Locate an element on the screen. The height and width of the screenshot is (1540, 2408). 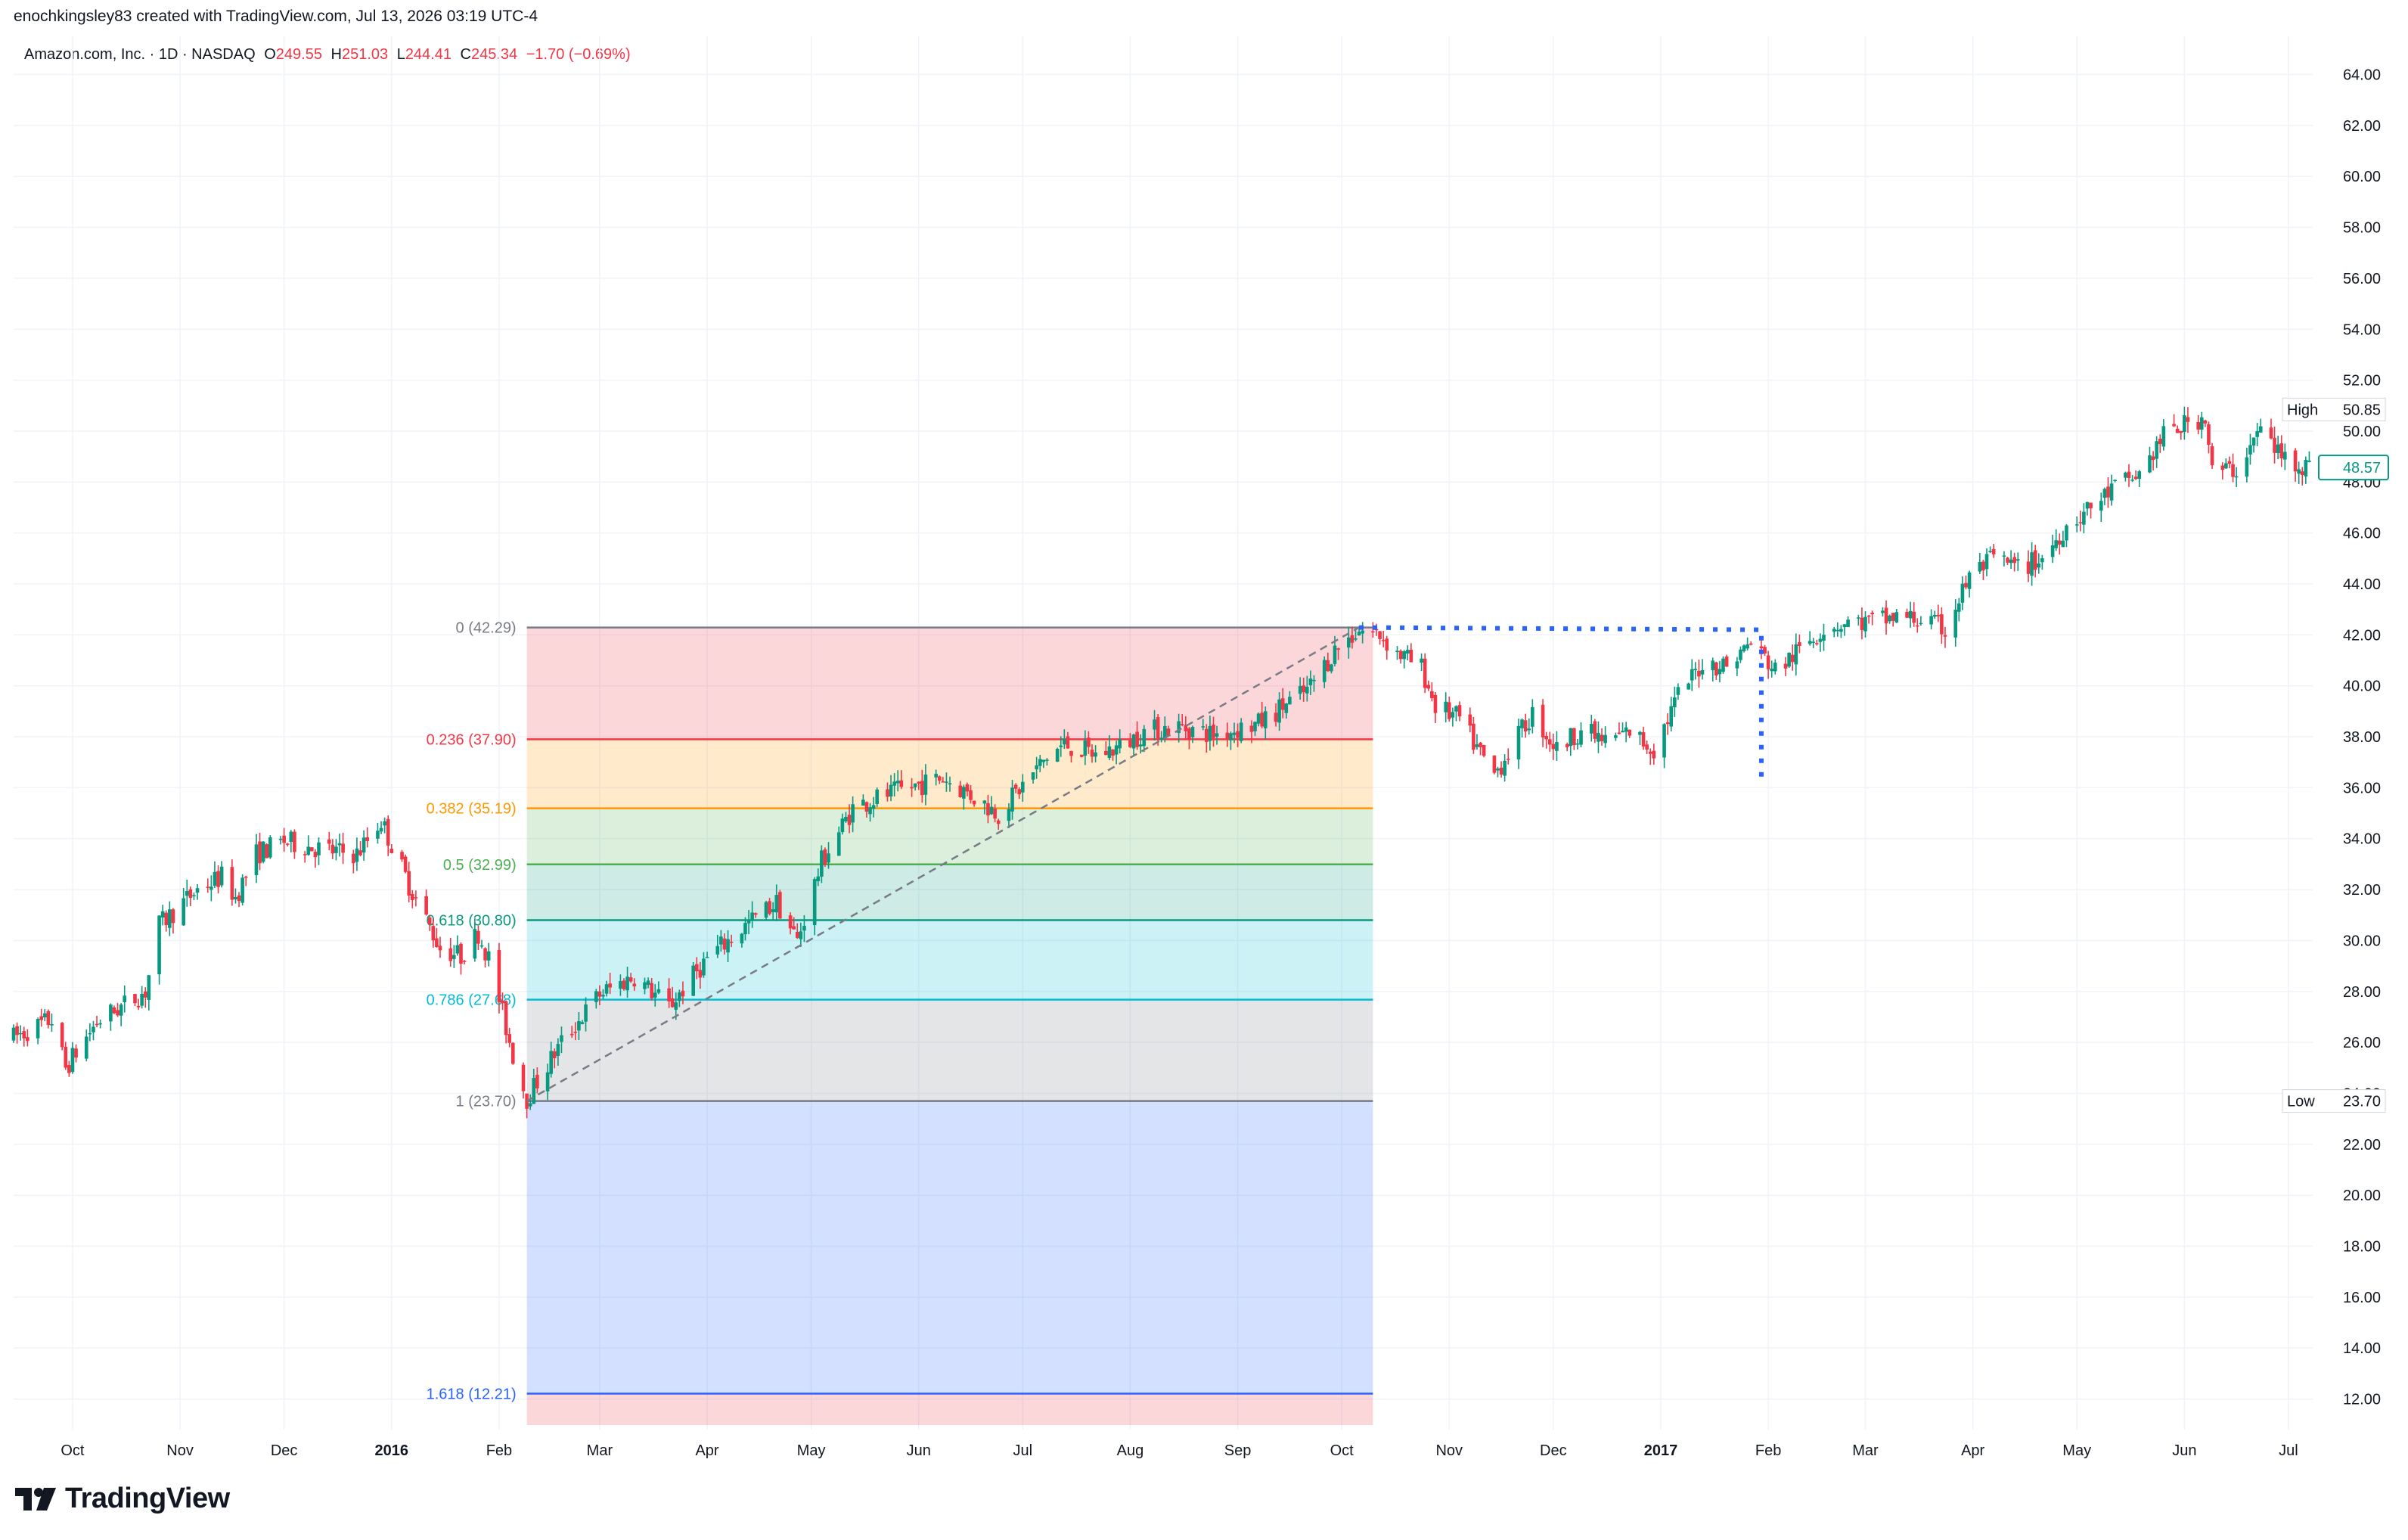
y-axis-tick-label: 32.00 is located at coordinates (2362, 890).